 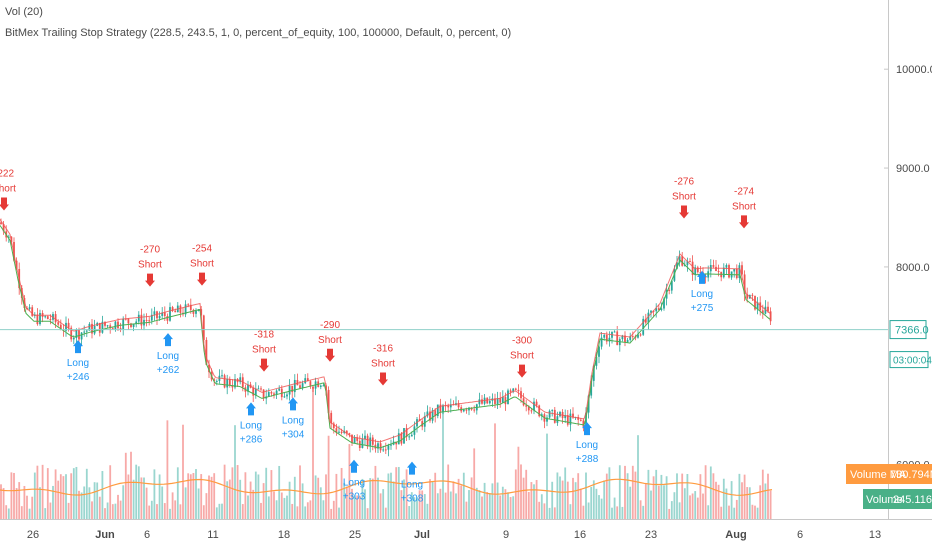 What do you see at coordinates (914, 267) in the screenshot?
I see `price-axis: 10000.0 9000.0 8000.0 6000.0` at bounding box center [914, 267].